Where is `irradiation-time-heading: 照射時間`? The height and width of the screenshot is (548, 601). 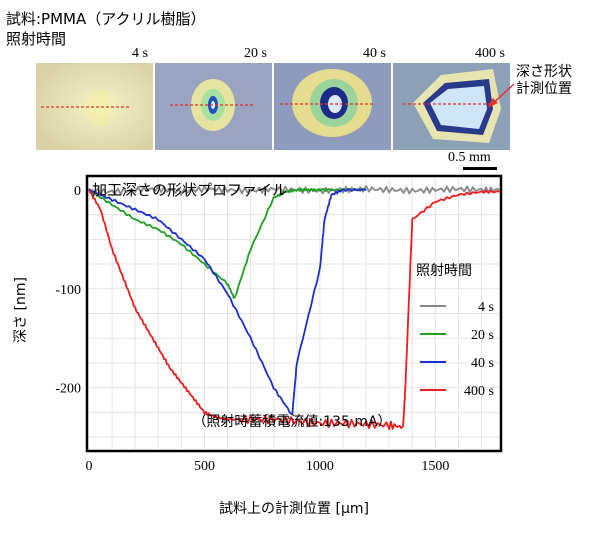 irradiation-time-heading: 照射時間 is located at coordinates (36, 39).